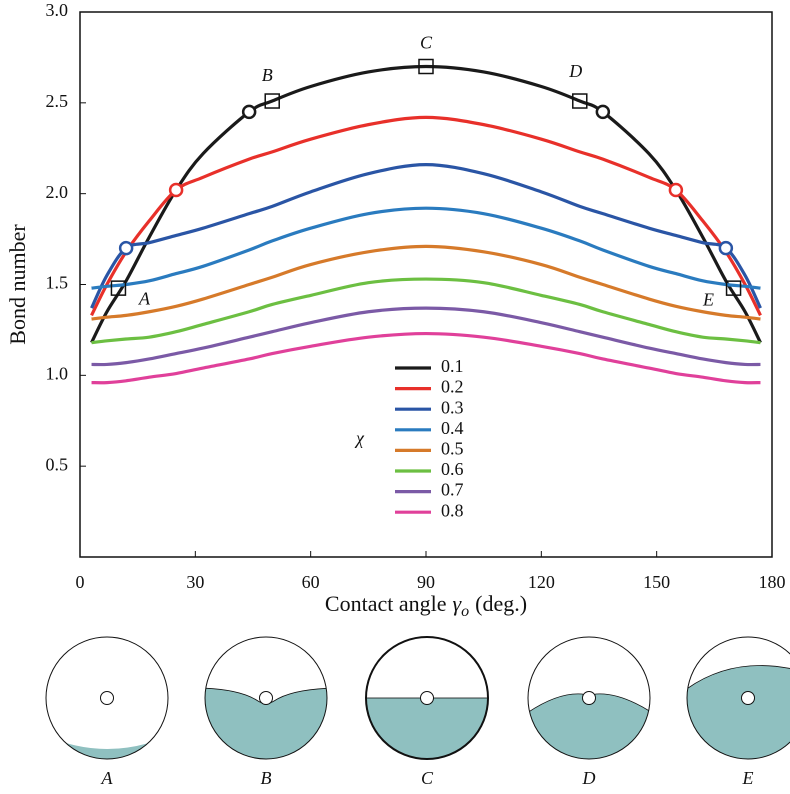 The height and width of the screenshot is (794, 790). I want to click on x-tick-label: 30, so click(195, 582).